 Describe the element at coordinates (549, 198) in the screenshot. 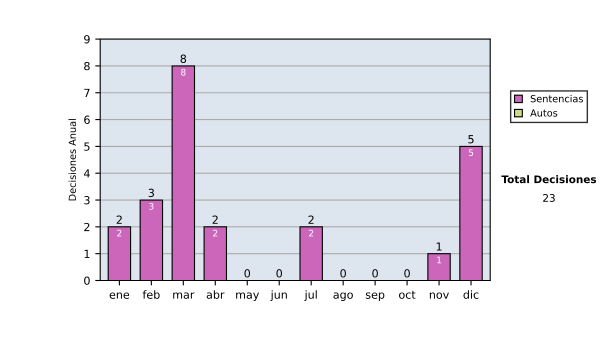

I see `text: 23` at that location.